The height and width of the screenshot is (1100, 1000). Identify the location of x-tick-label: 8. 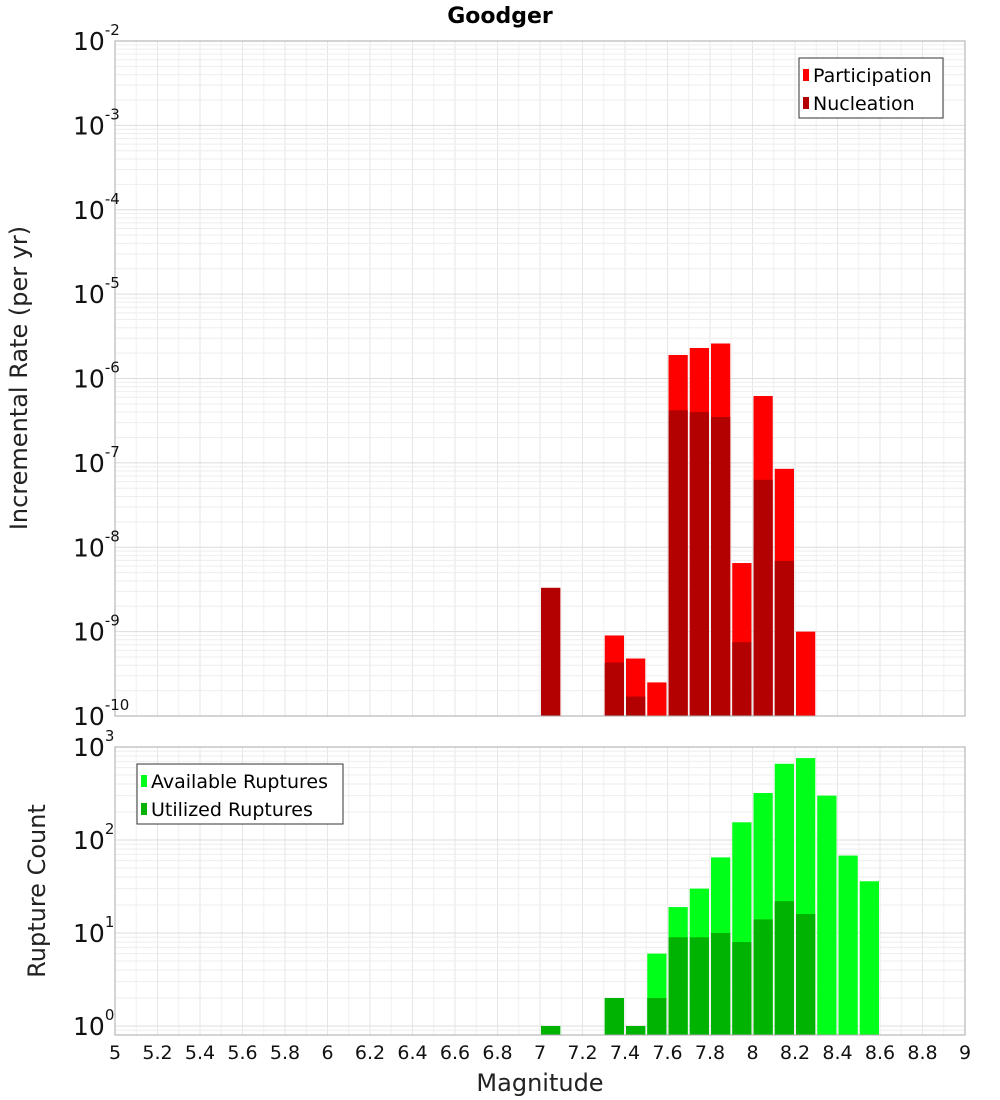
(752, 1053).